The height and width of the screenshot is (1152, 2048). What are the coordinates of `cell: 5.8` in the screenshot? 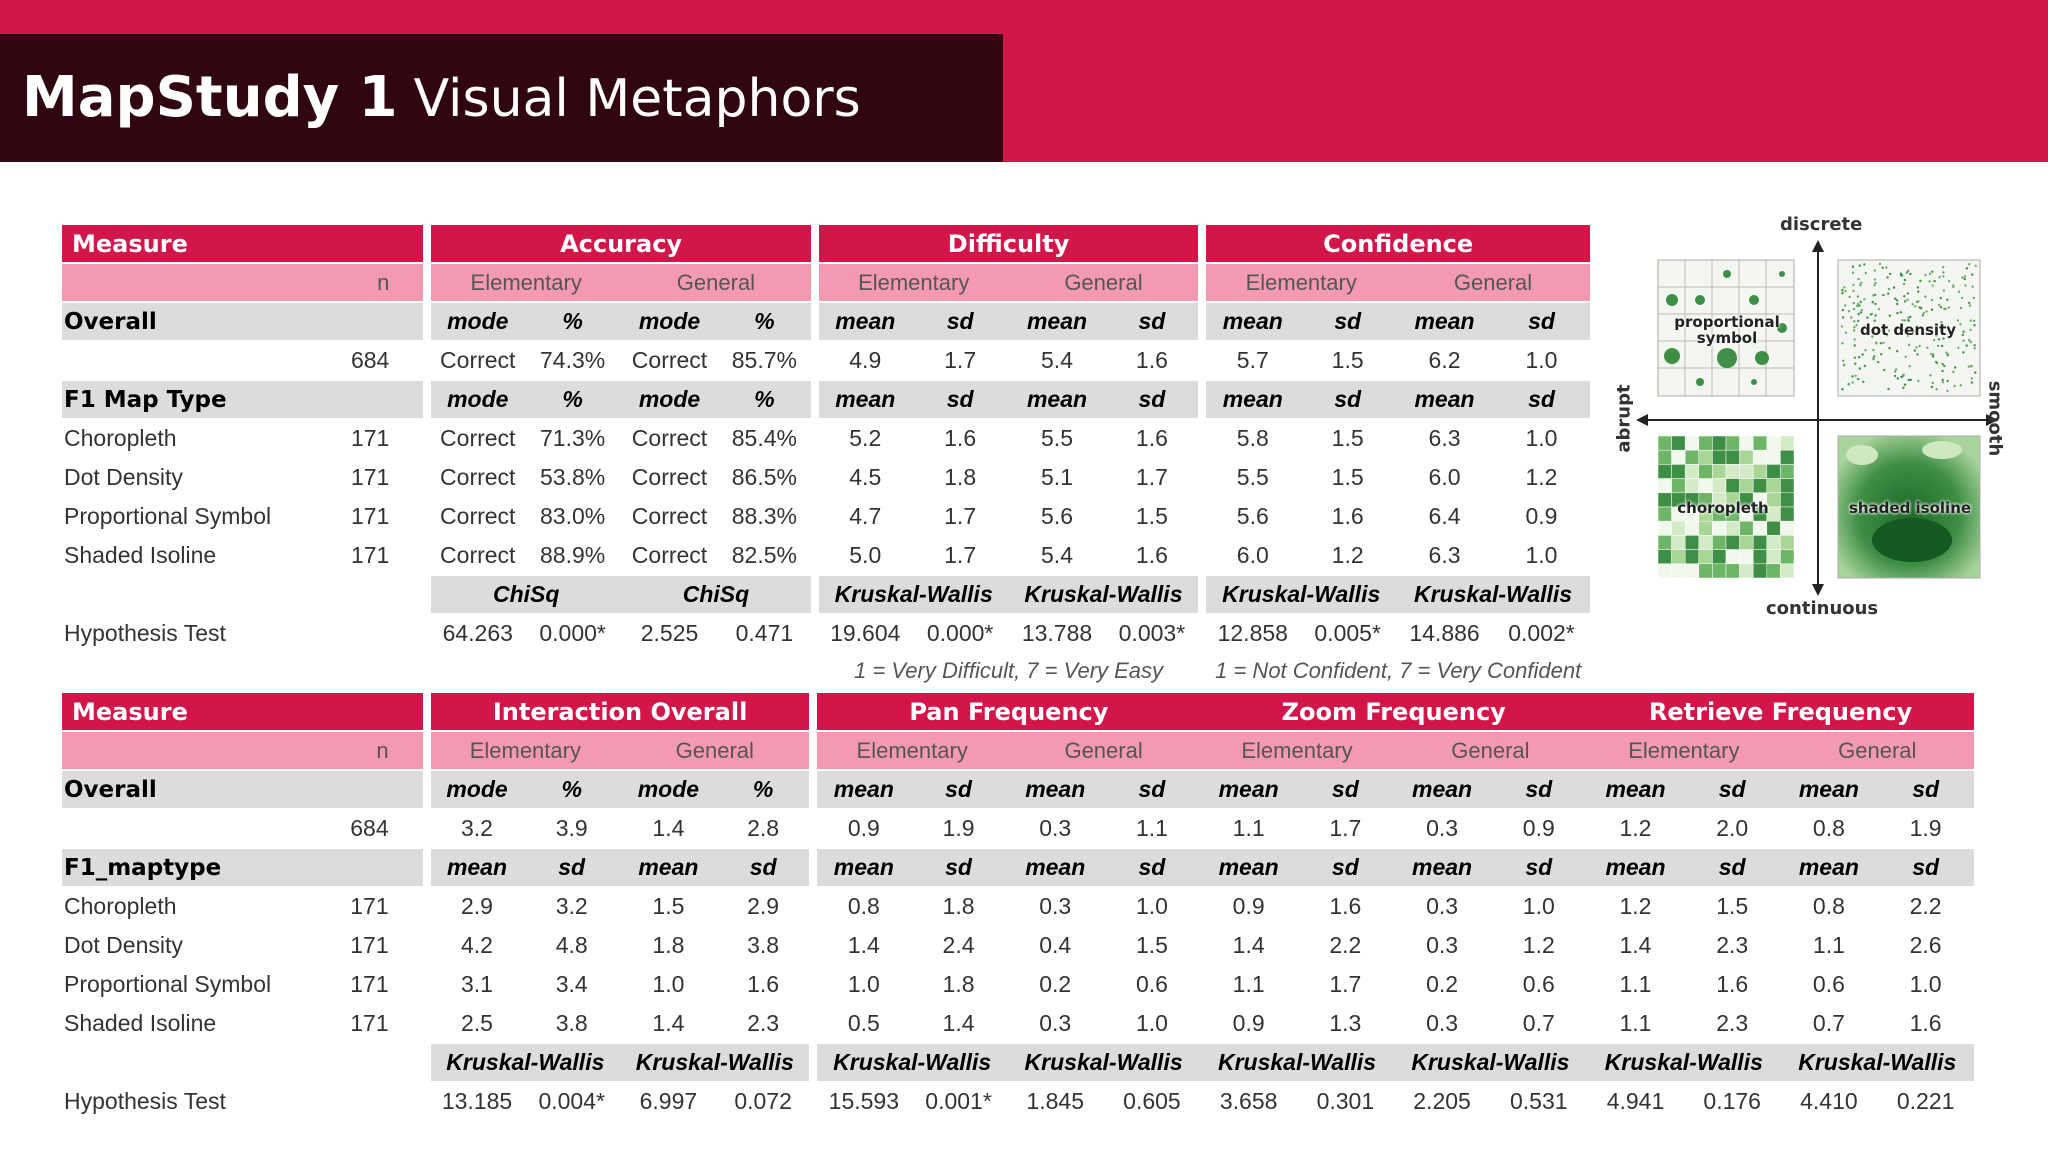 It's located at (1249, 438).